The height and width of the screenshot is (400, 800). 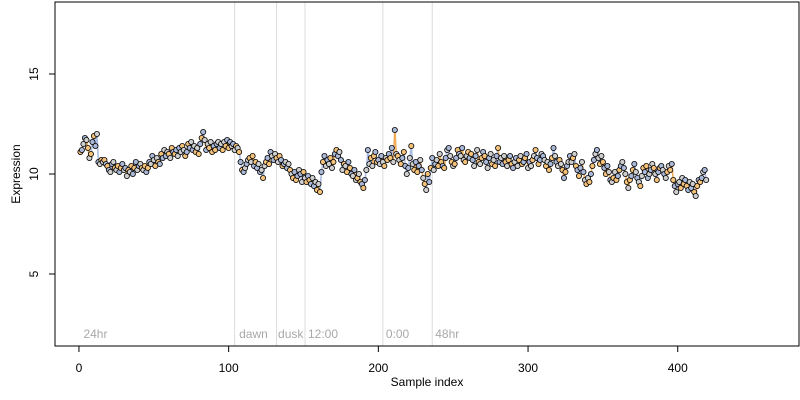 I want to click on annotation-label: 12:00, so click(x=323, y=334).